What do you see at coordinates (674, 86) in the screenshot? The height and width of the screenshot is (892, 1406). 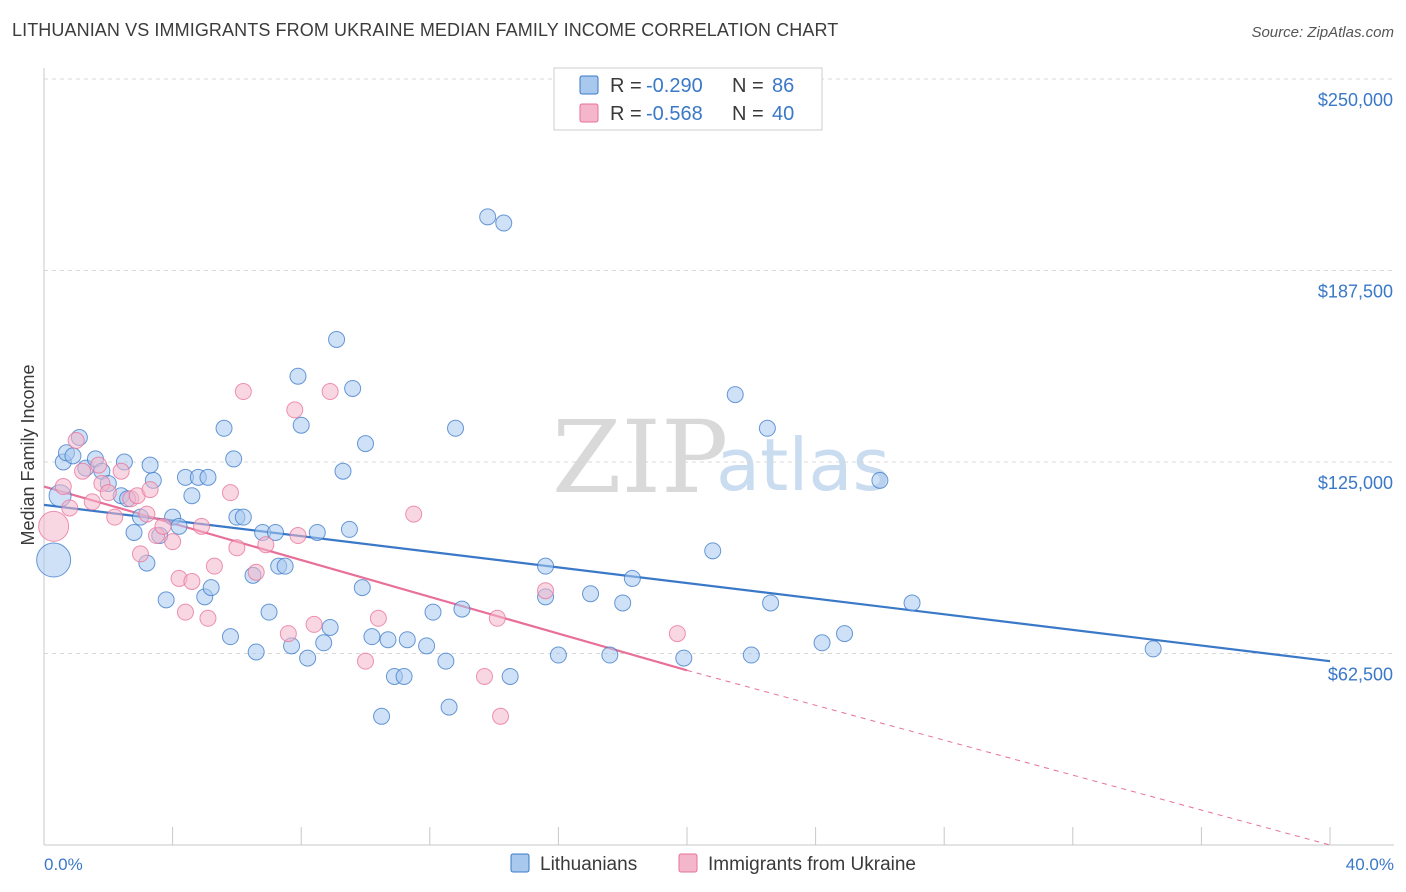 I see `legend-r-value-lithuanians: -0.290` at bounding box center [674, 86].